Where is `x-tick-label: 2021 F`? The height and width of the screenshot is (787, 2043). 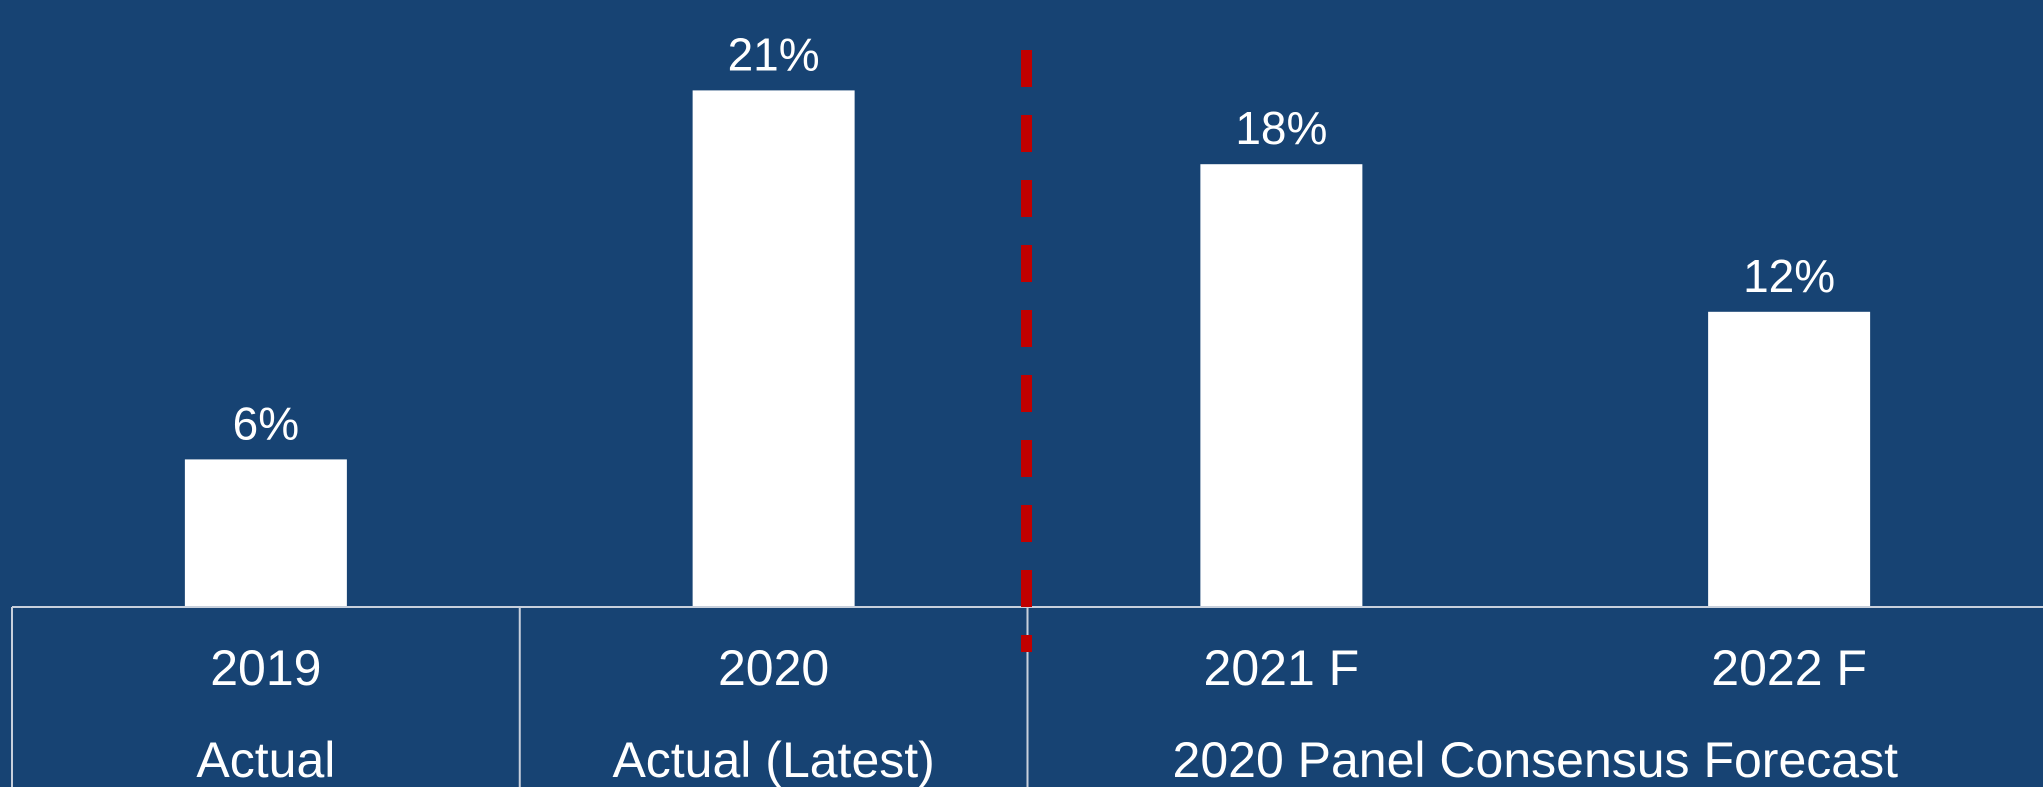 x-tick-label: 2021 F is located at coordinates (1282, 668).